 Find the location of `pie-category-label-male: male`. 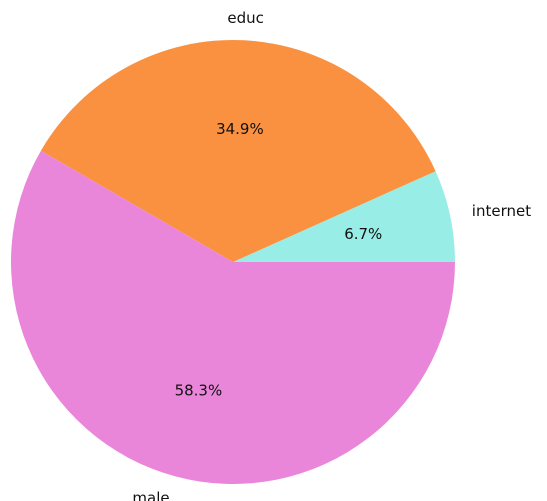

pie-category-label-male: male is located at coordinates (150, 495).